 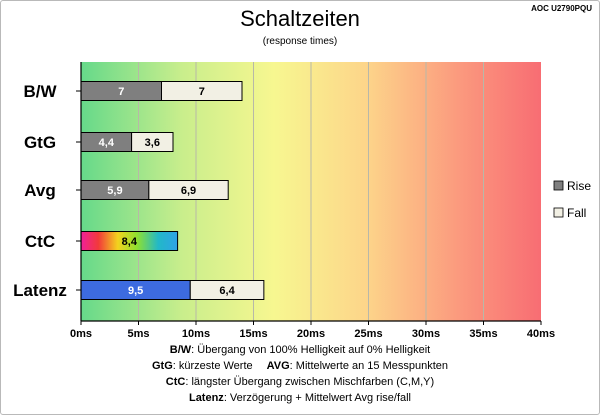 What do you see at coordinates (130, 242) in the screenshot?
I see `bar-rise-label: 8,4` at bounding box center [130, 242].